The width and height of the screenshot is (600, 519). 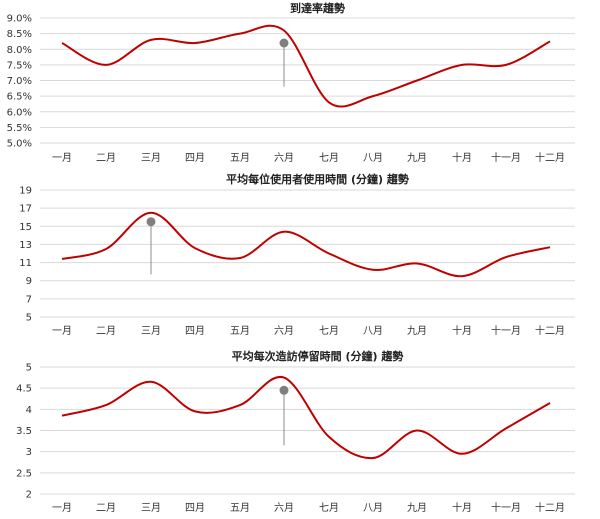 I want to click on y-tick-label: 6.5%, so click(x=19, y=97).